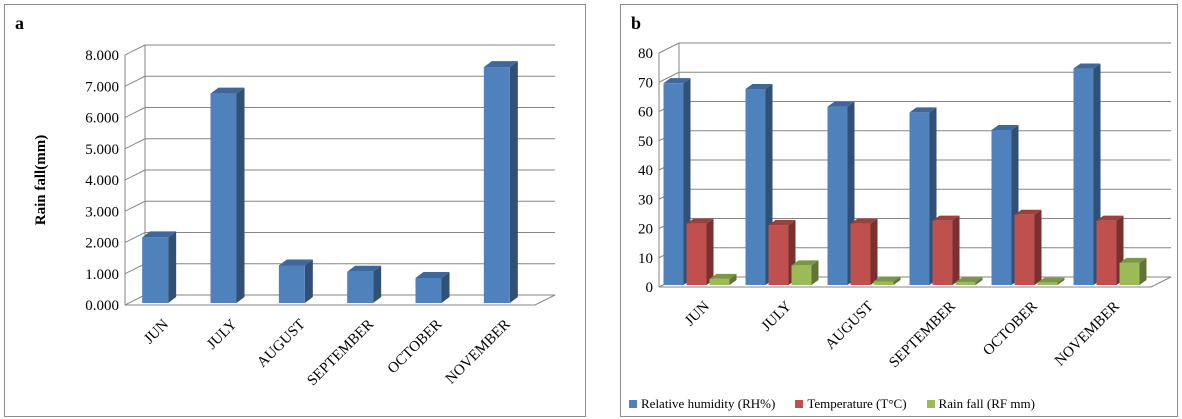 The image size is (1182, 419). Describe the element at coordinates (857, 403) in the screenshot. I see `legend-label-temperature: Temperature (T°C)` at that location.